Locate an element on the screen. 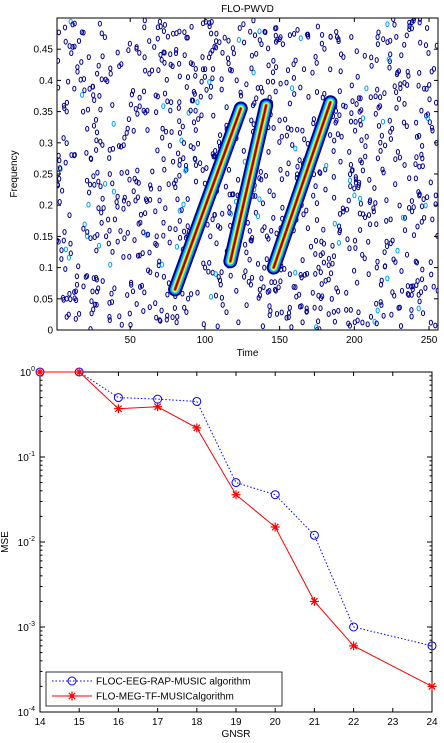 This screenshot has width=444, height=743. x-tick-label: 20 is located at coordinates (276, 722).